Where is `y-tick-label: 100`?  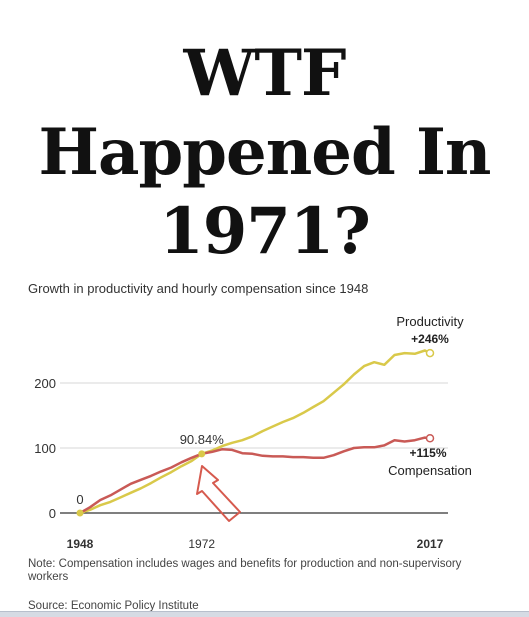
y-tick-label: 100 is located at coordinates (45, 448).